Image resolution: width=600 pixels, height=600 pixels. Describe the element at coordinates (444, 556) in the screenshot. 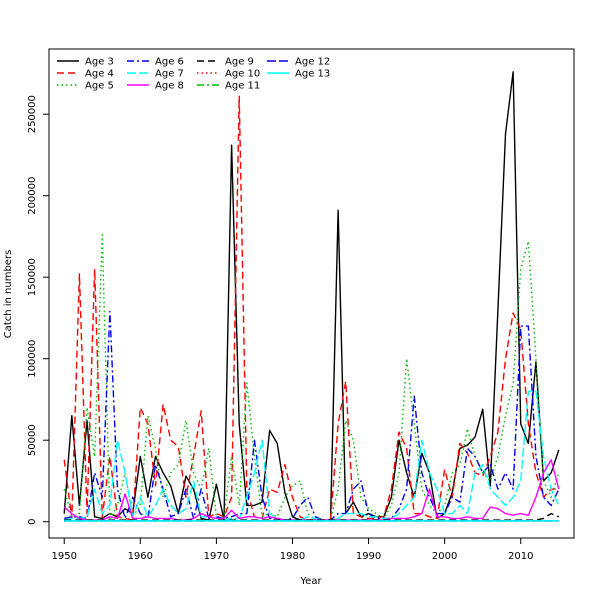

I see `x-tick-label: 2000` at that location.